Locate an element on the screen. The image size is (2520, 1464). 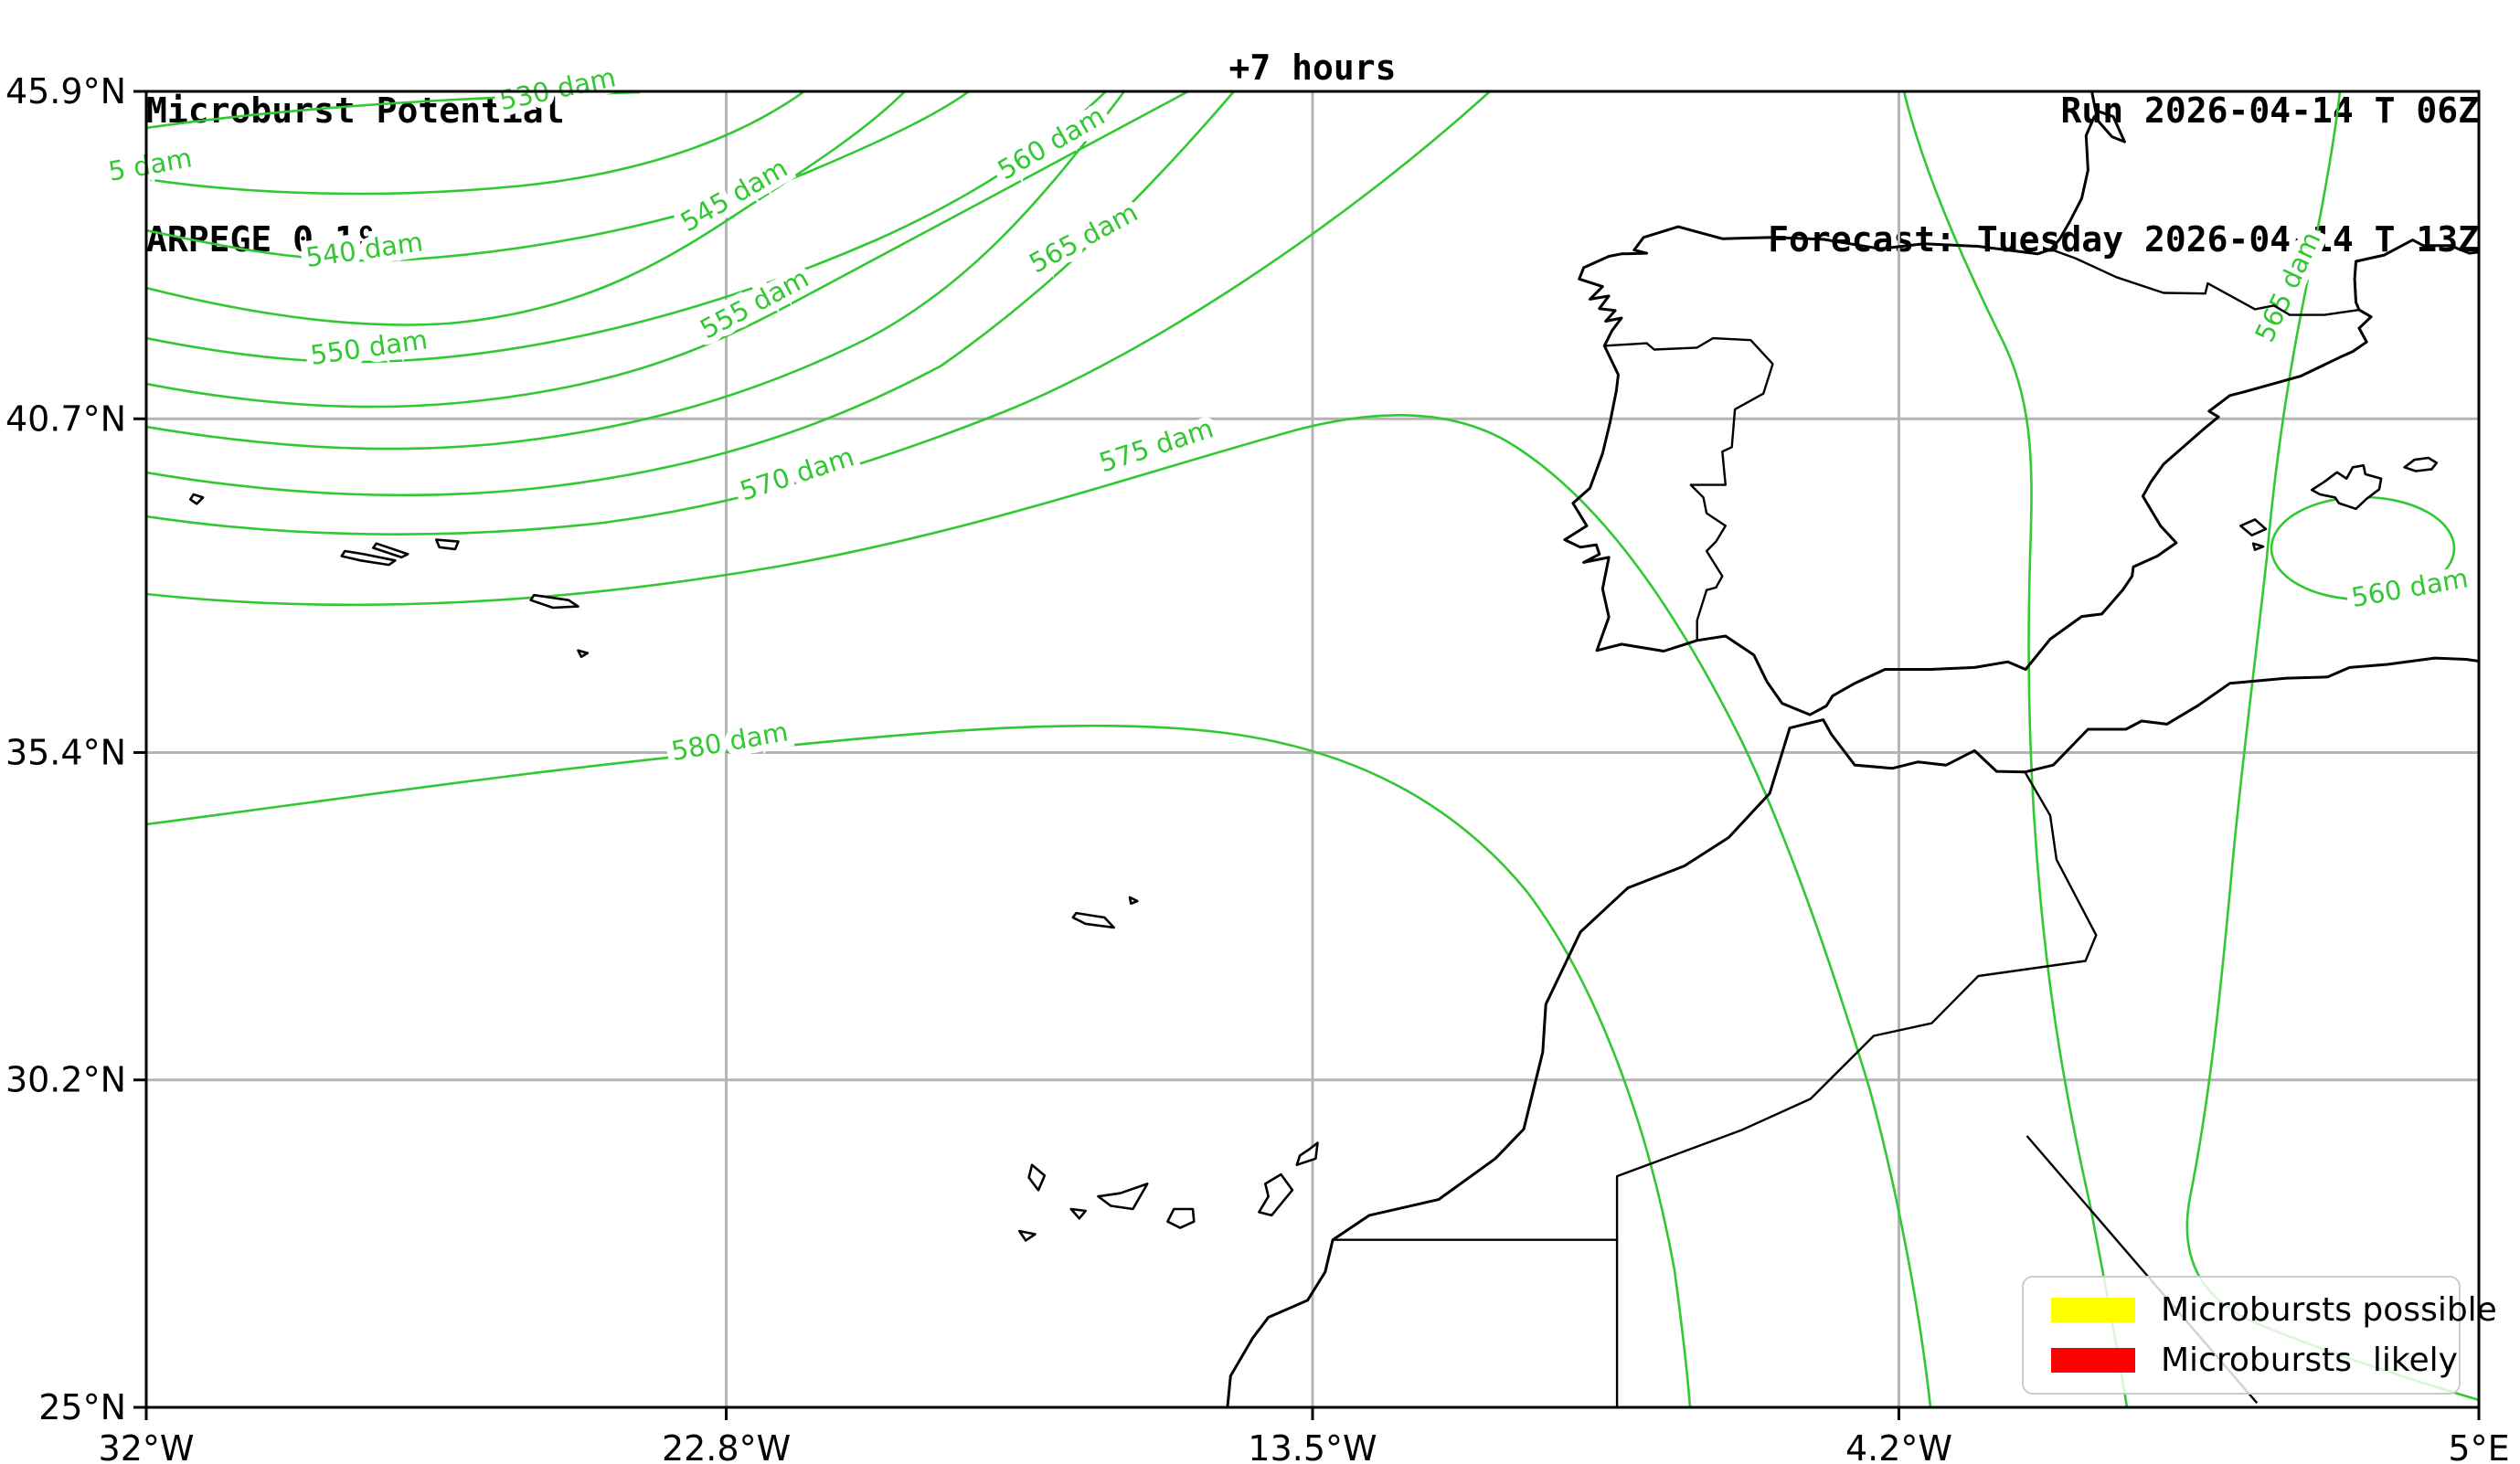
legend-label: Microbursts likely is located at coordinates (2309, 1360).